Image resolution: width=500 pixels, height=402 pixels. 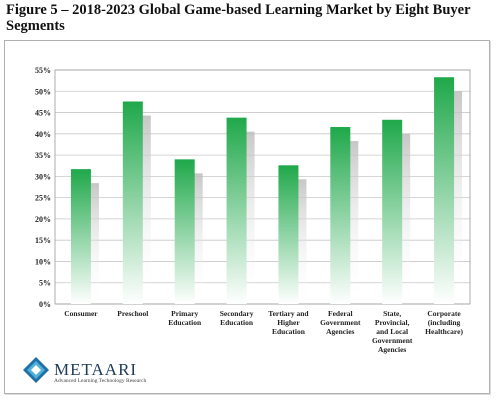 What do you see at coordinates (340, 322) in the screenshot?
I see `x-tick-label: Federal Government Agencies` at bounding box center [340, 322].